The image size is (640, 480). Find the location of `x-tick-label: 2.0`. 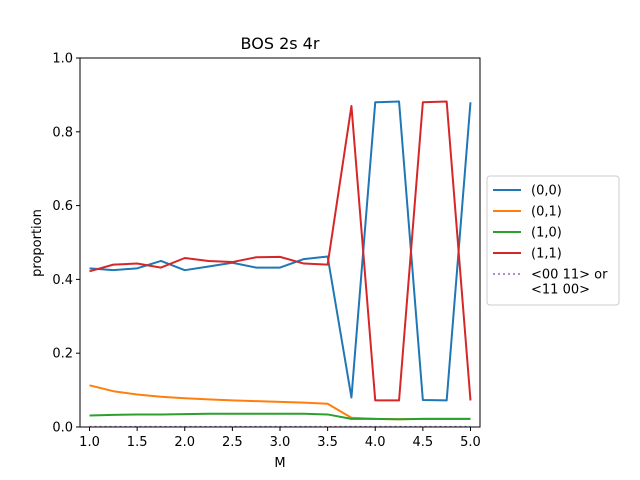

x-tick-label: 2.0 is located at coordinates (184, 442).